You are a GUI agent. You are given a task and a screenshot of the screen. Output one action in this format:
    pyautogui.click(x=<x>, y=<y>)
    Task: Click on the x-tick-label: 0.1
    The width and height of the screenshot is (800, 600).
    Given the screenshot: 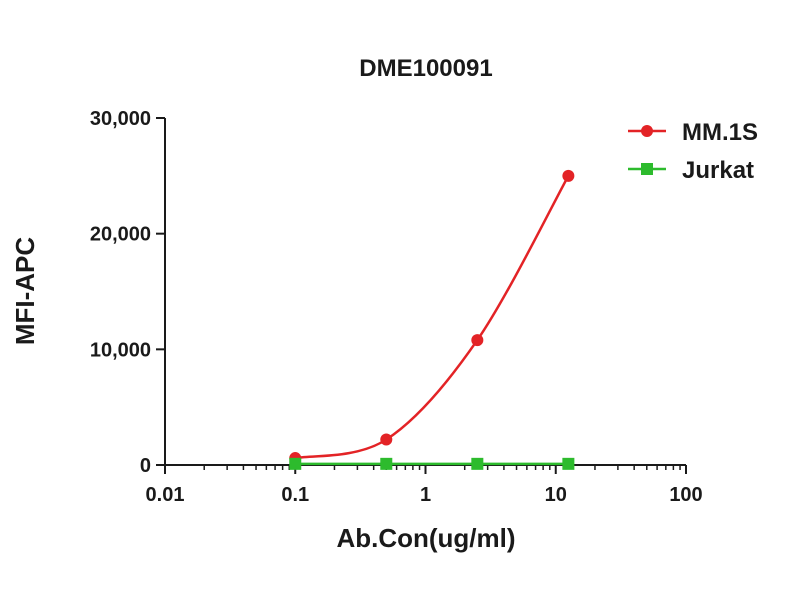 What is the action you would take?
    pyautogui.click(x=295, y=495)
    